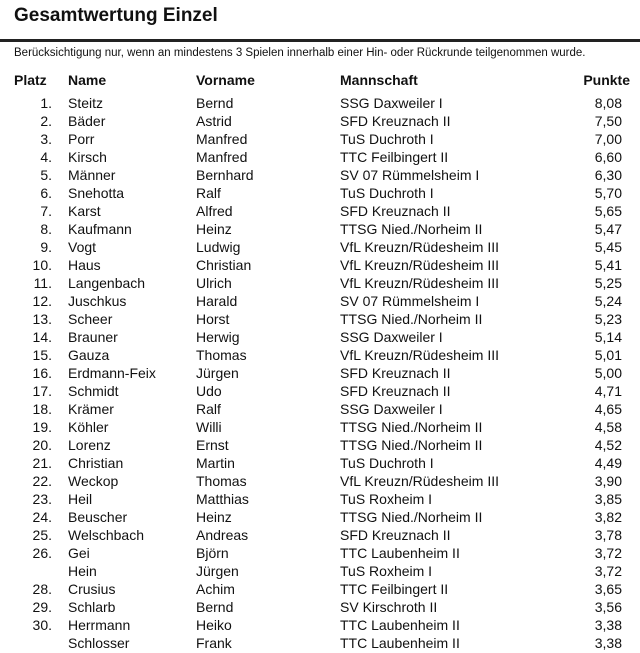 The width and height of the screenshot is (640, 653). What do you see at coordinates (389, 607) in the screenshot?
I see `team-cell: SV Kirschroth II` at bounding box center [389, 607].